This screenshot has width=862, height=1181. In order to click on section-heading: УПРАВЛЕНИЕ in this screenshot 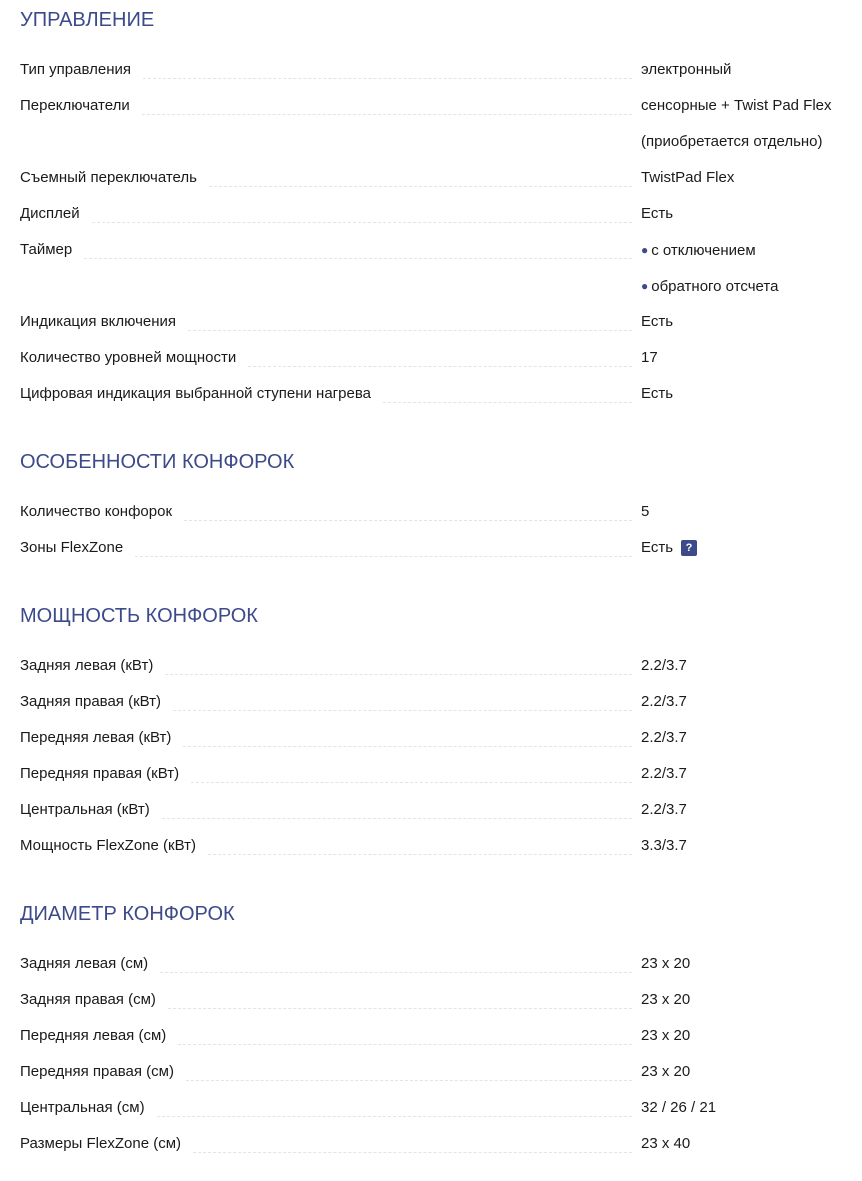, I will do `click(87, 20)`.